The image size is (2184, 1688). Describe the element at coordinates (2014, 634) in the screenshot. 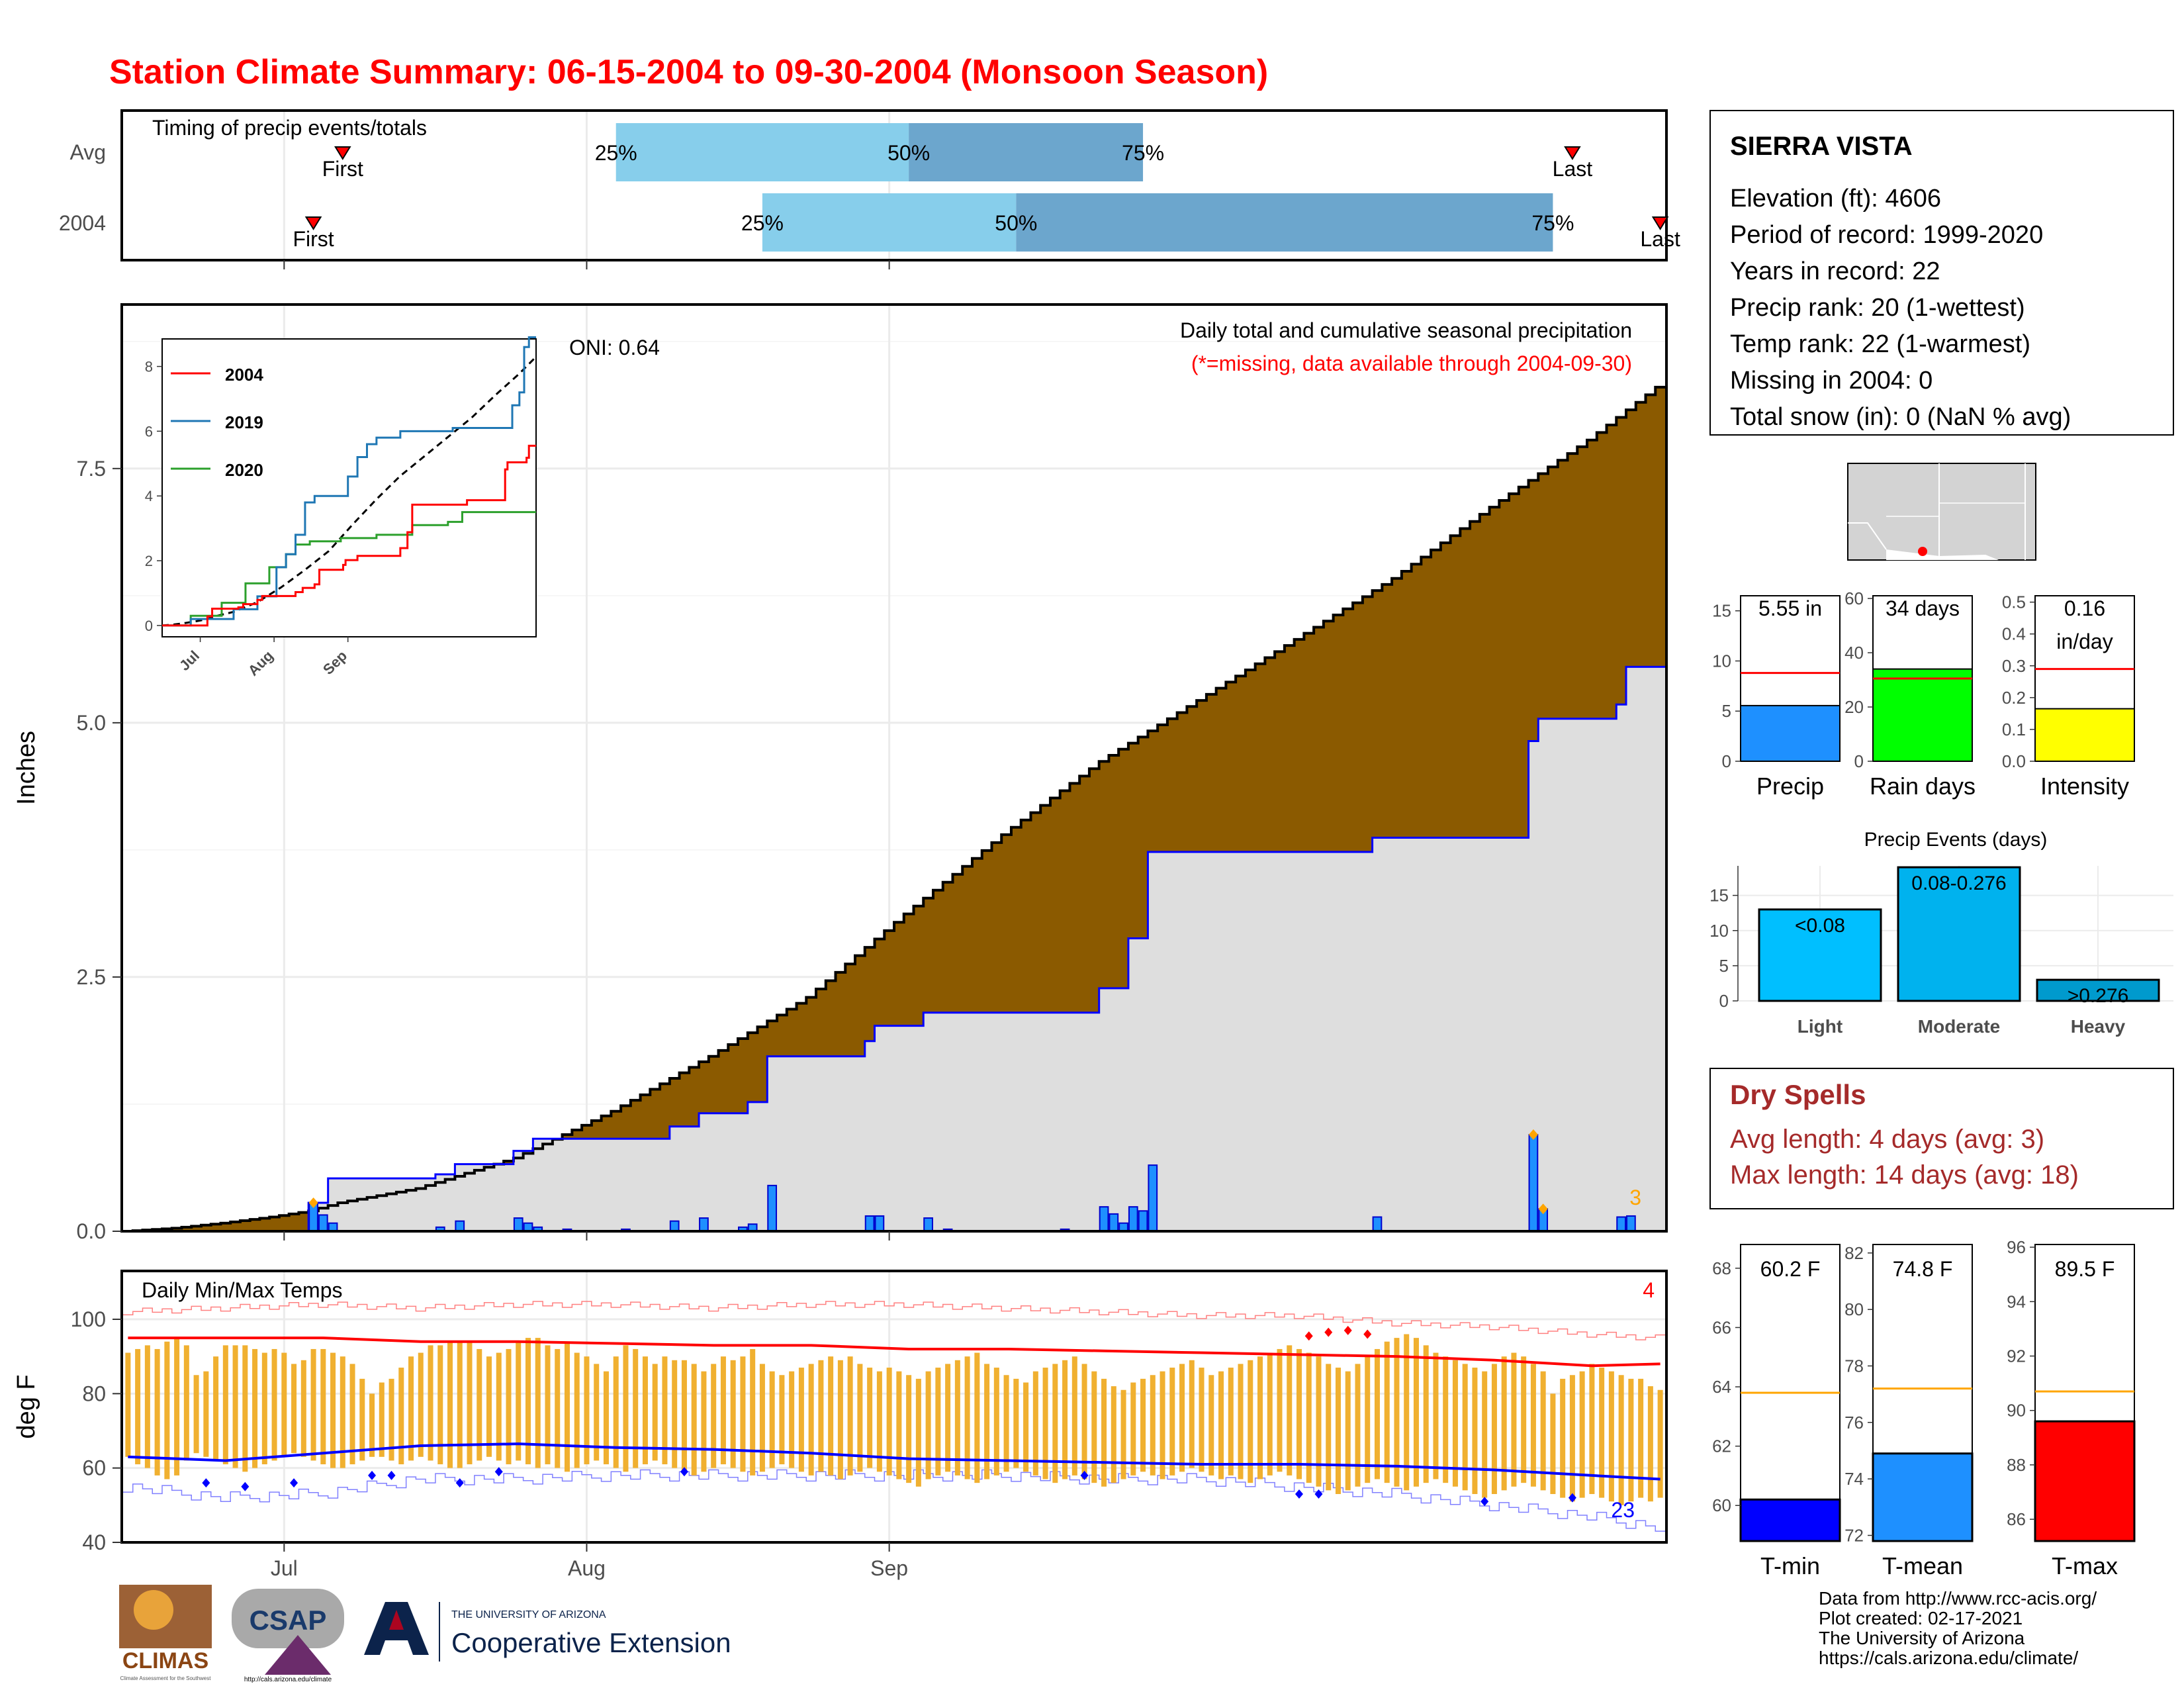

I see `side-bar-tick-label: 0.4` at that location.